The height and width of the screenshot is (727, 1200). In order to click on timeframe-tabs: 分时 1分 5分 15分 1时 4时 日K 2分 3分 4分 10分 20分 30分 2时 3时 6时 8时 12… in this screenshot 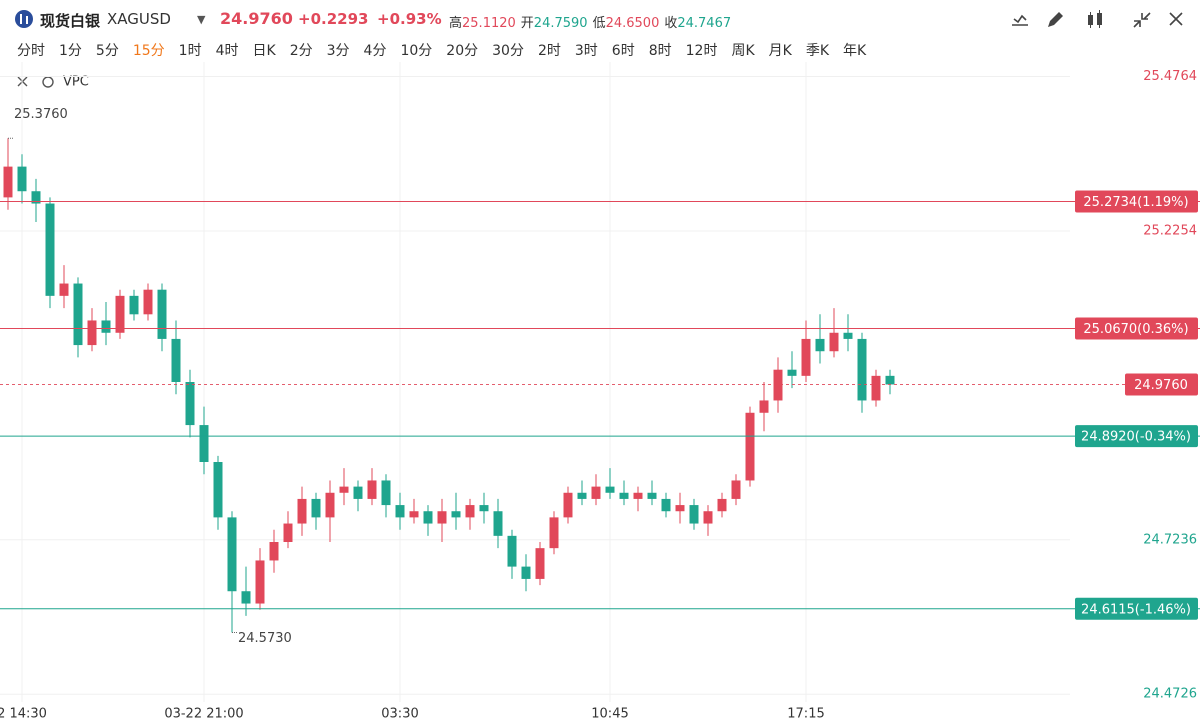, I will do `click(441, 51)`.